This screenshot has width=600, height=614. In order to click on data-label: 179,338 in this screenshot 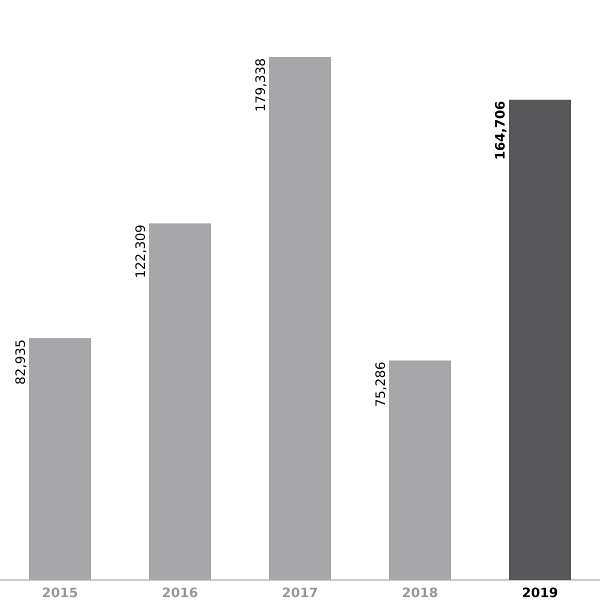, I will do `click(260, 84)`.